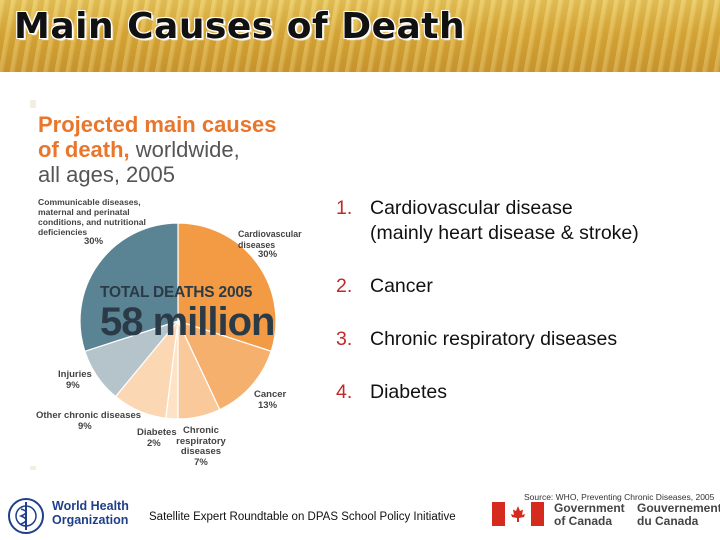 The height and width of the screenshot is (540, 720). Describe the element at coordinates (268, 405) in the screenshot. I see `slice-label-cancer-pct: 13%` at that location.